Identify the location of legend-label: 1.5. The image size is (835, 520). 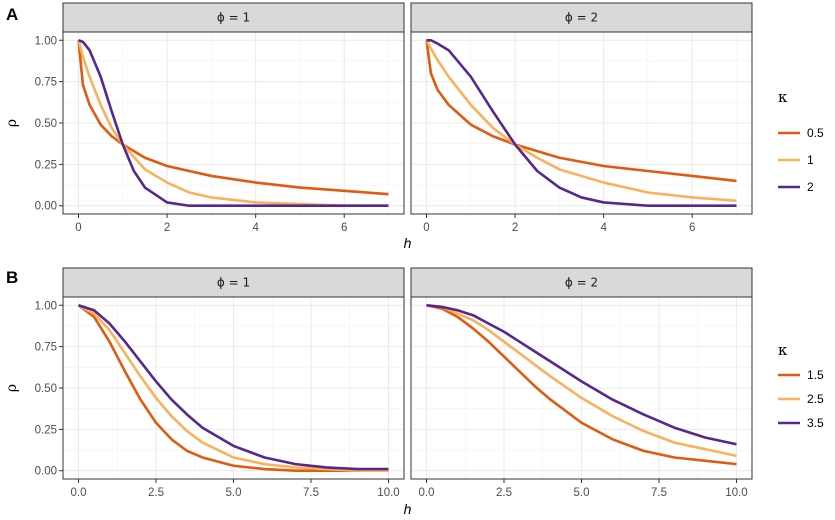
(815, 375).